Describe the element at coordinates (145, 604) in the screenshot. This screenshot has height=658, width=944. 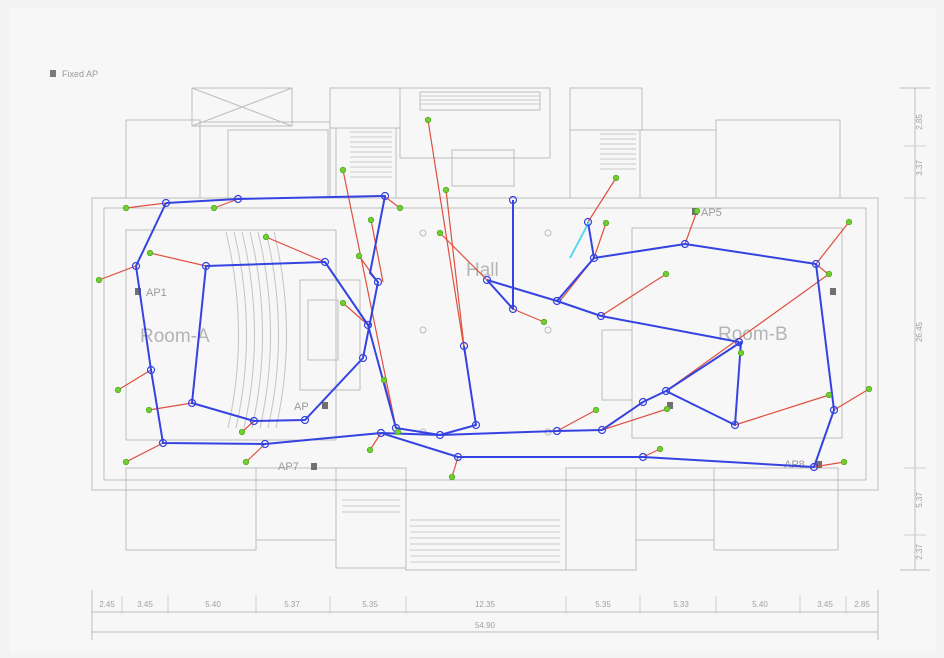
I see `dim-b1: 3.45` at that location.